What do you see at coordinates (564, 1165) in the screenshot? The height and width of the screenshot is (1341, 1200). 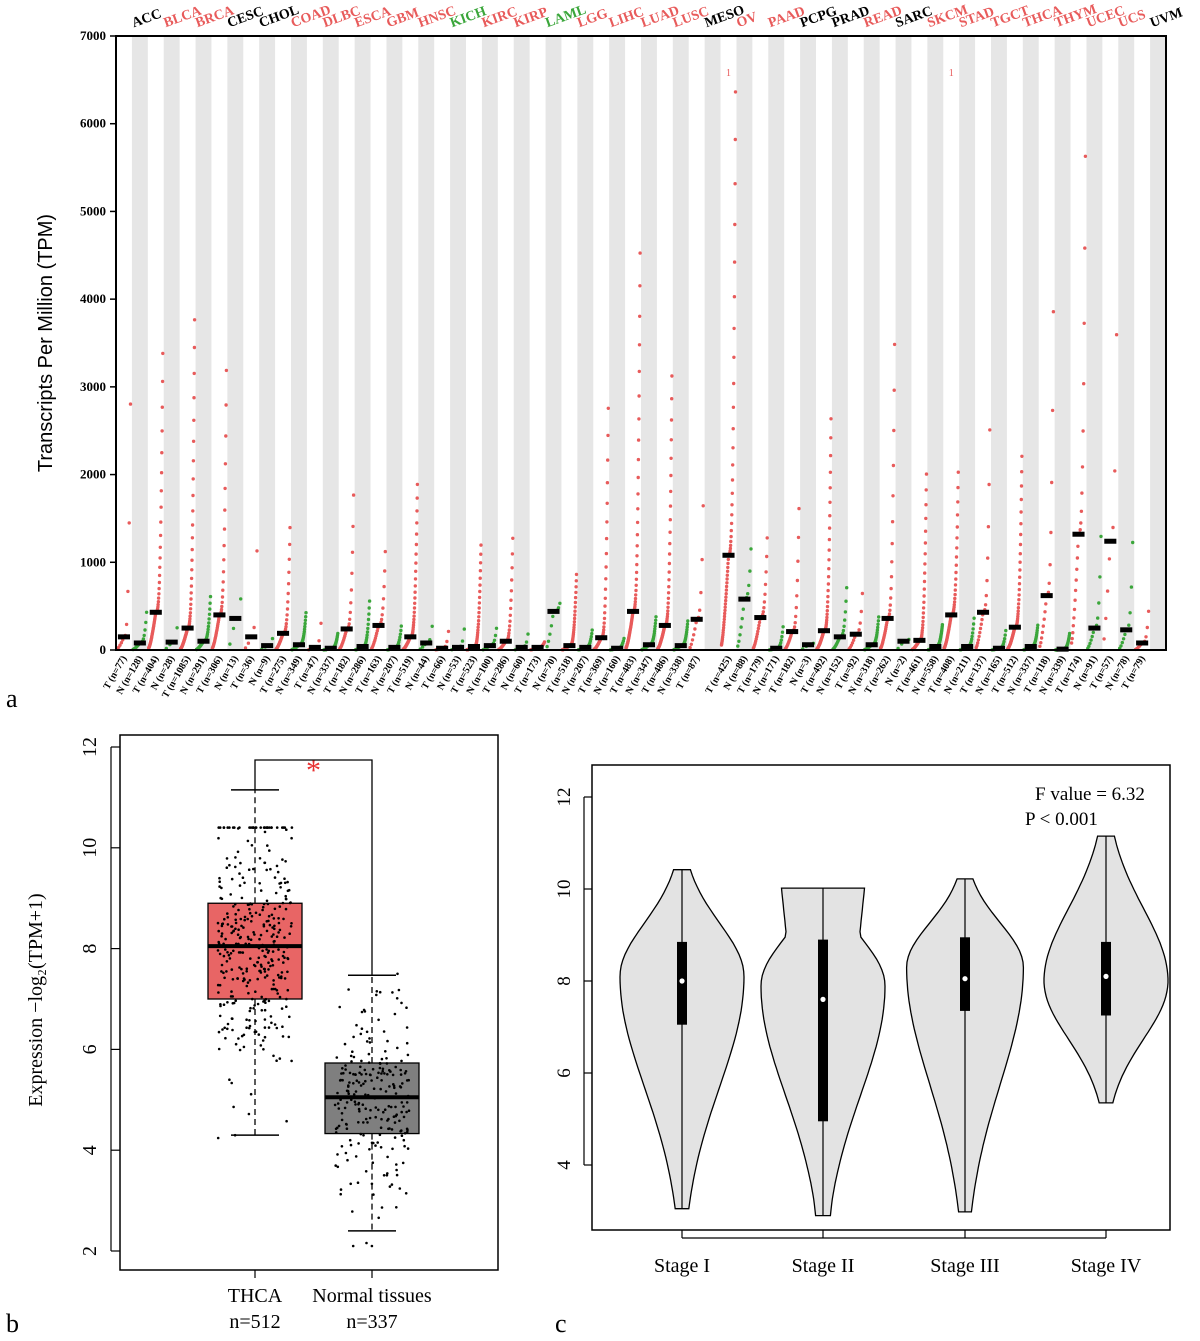 I see `y-tick-label: 4` at bounding box center [564, 1165].